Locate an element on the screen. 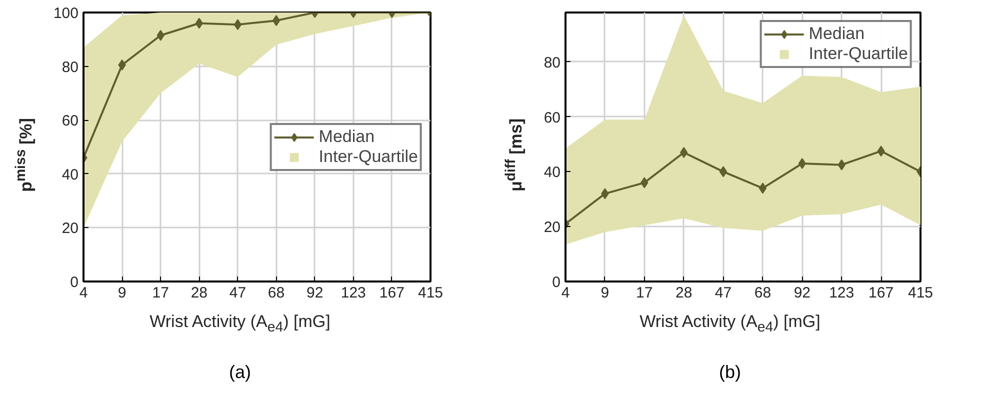  y-tick-label: 100 is located at coordinates (66, 13).